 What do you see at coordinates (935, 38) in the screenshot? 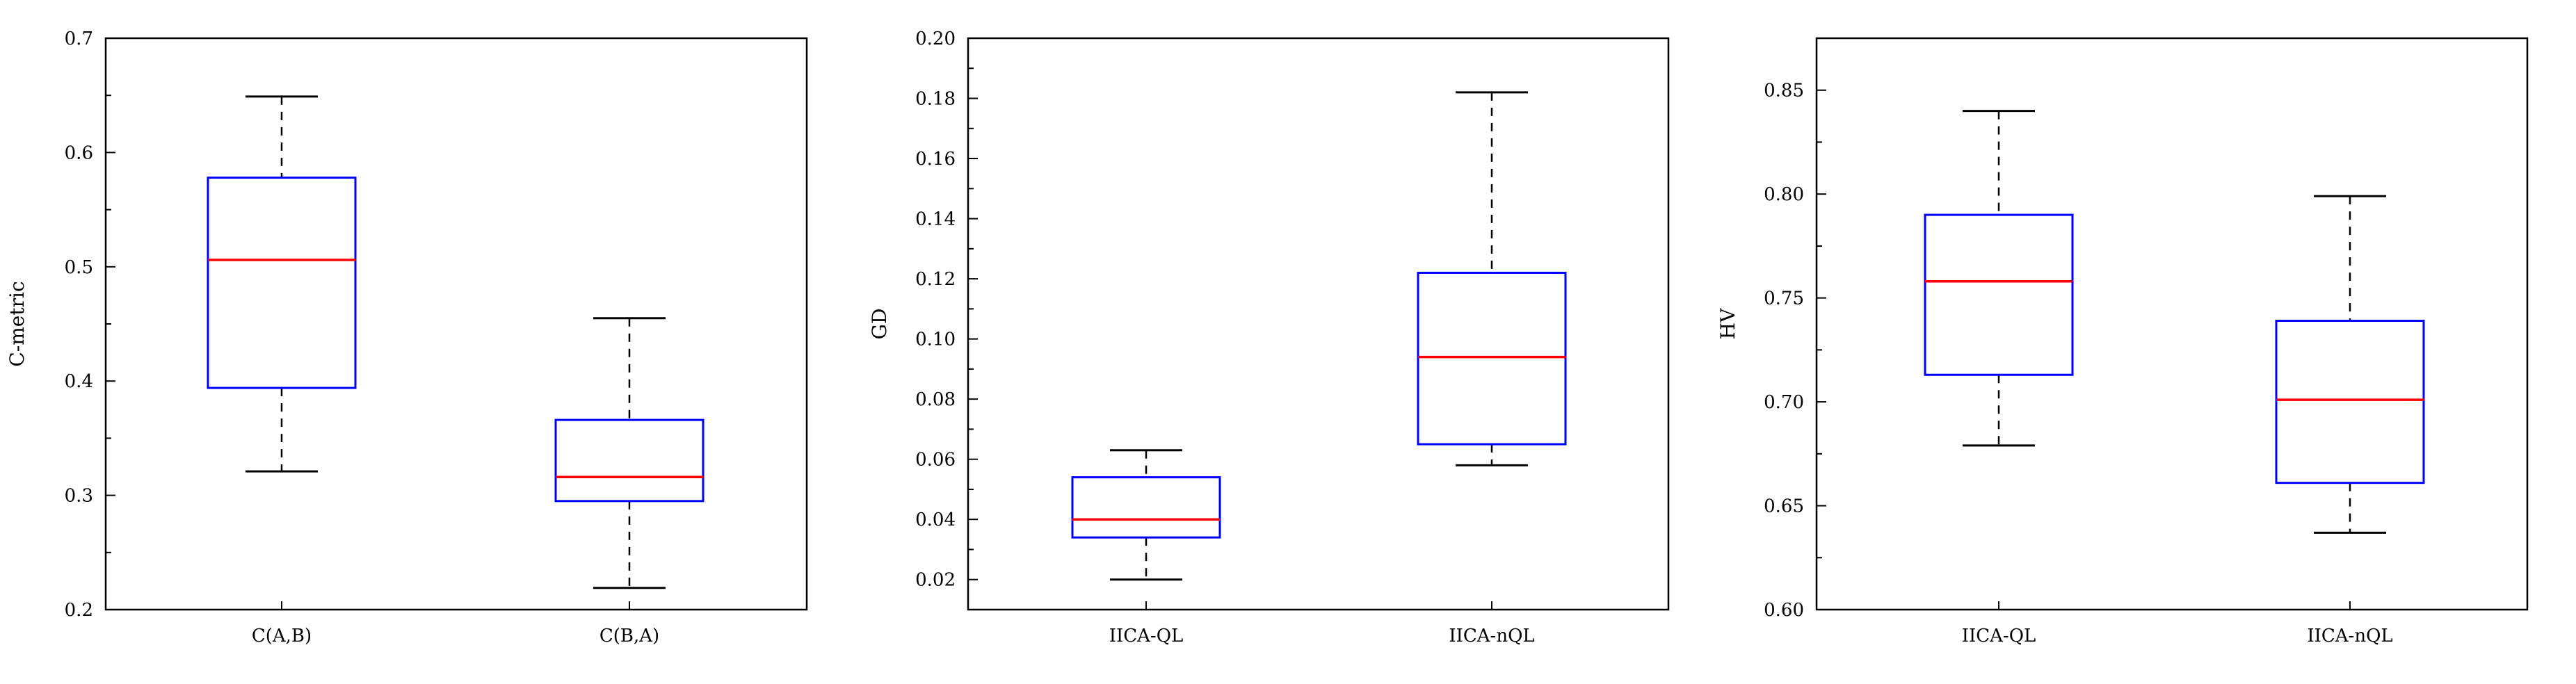
I see `y-tick-label: 0.20` at bounding box center [935, 38].